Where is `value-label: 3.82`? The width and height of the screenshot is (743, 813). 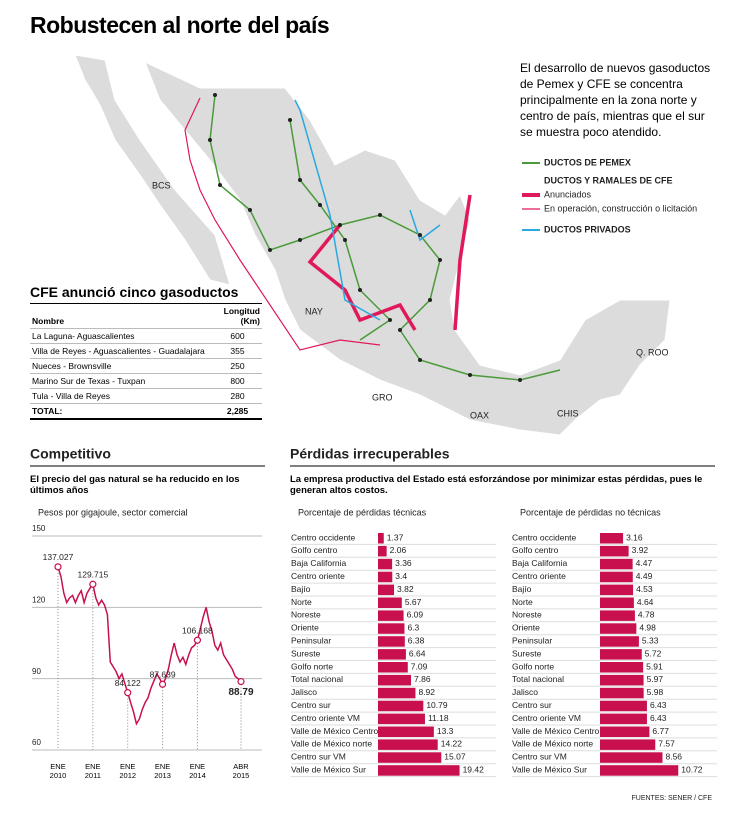 value-label: 3.82 is located at coordinates (405, 589).